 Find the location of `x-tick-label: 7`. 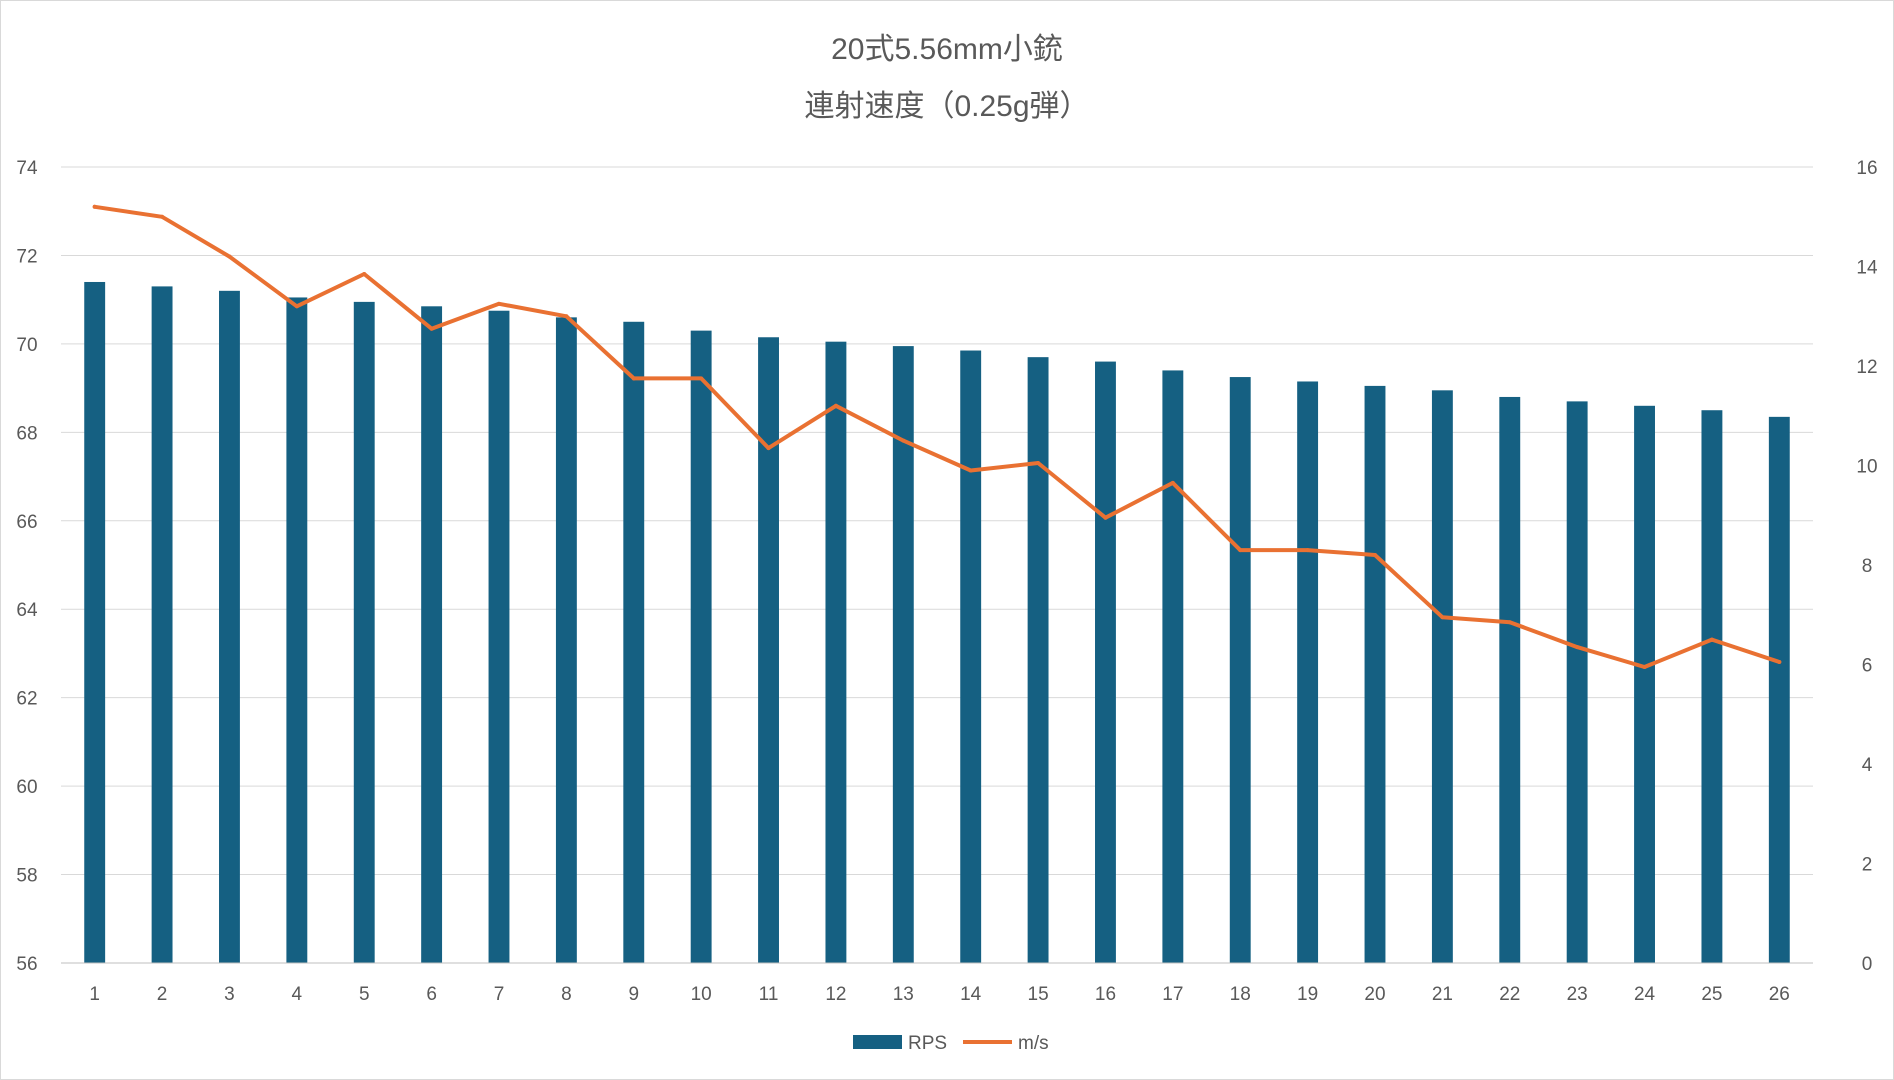

x-tick-label: 7 is located at coordinates (499, 994).